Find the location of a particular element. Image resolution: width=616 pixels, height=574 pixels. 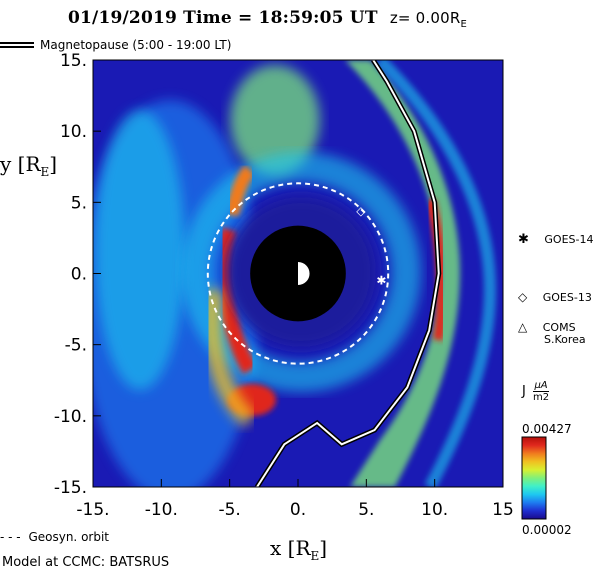

magnetopause-legend-label: Magnetopause (5:00 - 19:00 LT) is located at coordinates (136, 45).